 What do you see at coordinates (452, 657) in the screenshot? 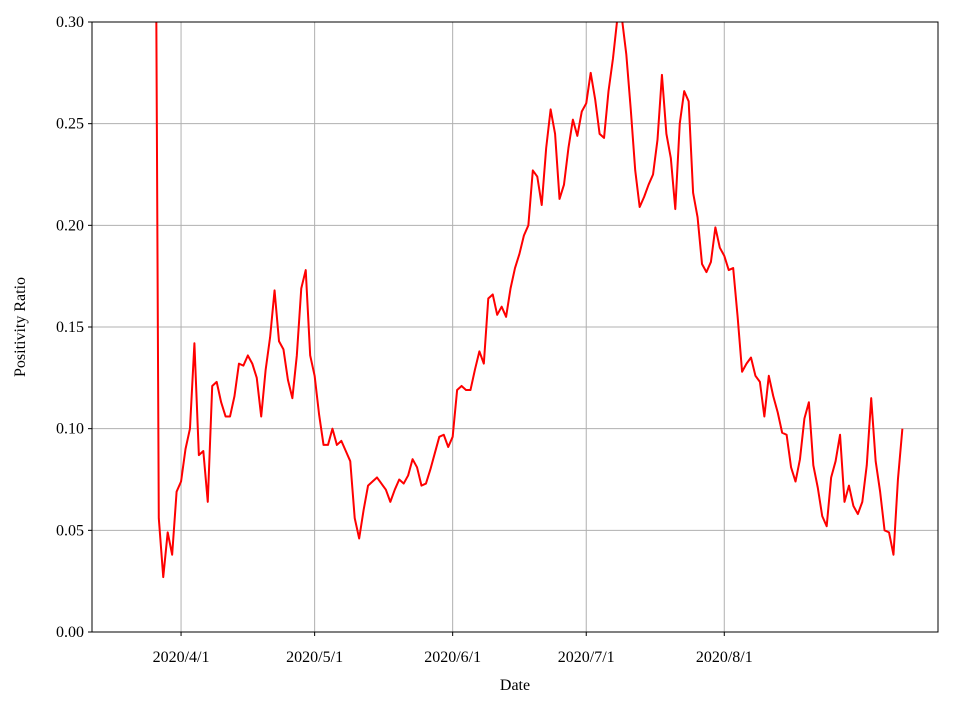
I see `x-tick-label: 2020/6/1` at bounding box center [452, 657].